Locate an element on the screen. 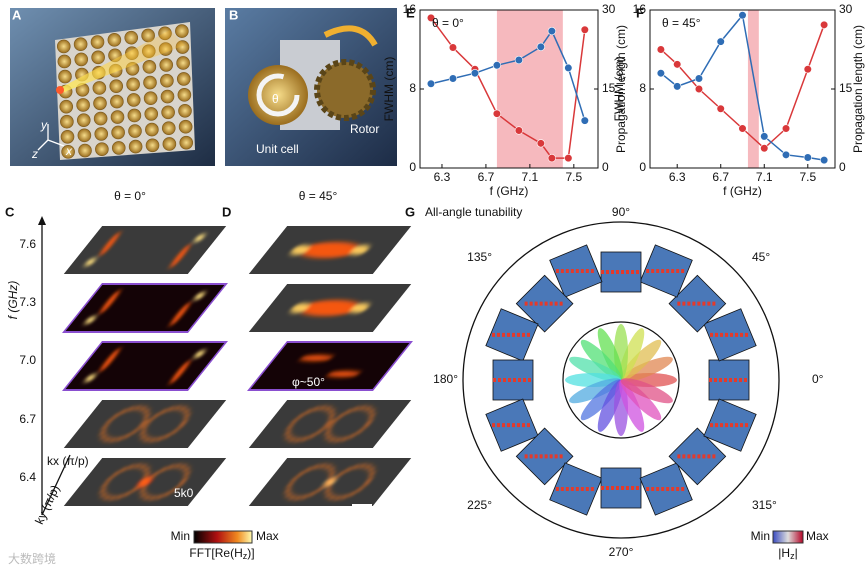  axes-a is located at coordinates (51, 137).